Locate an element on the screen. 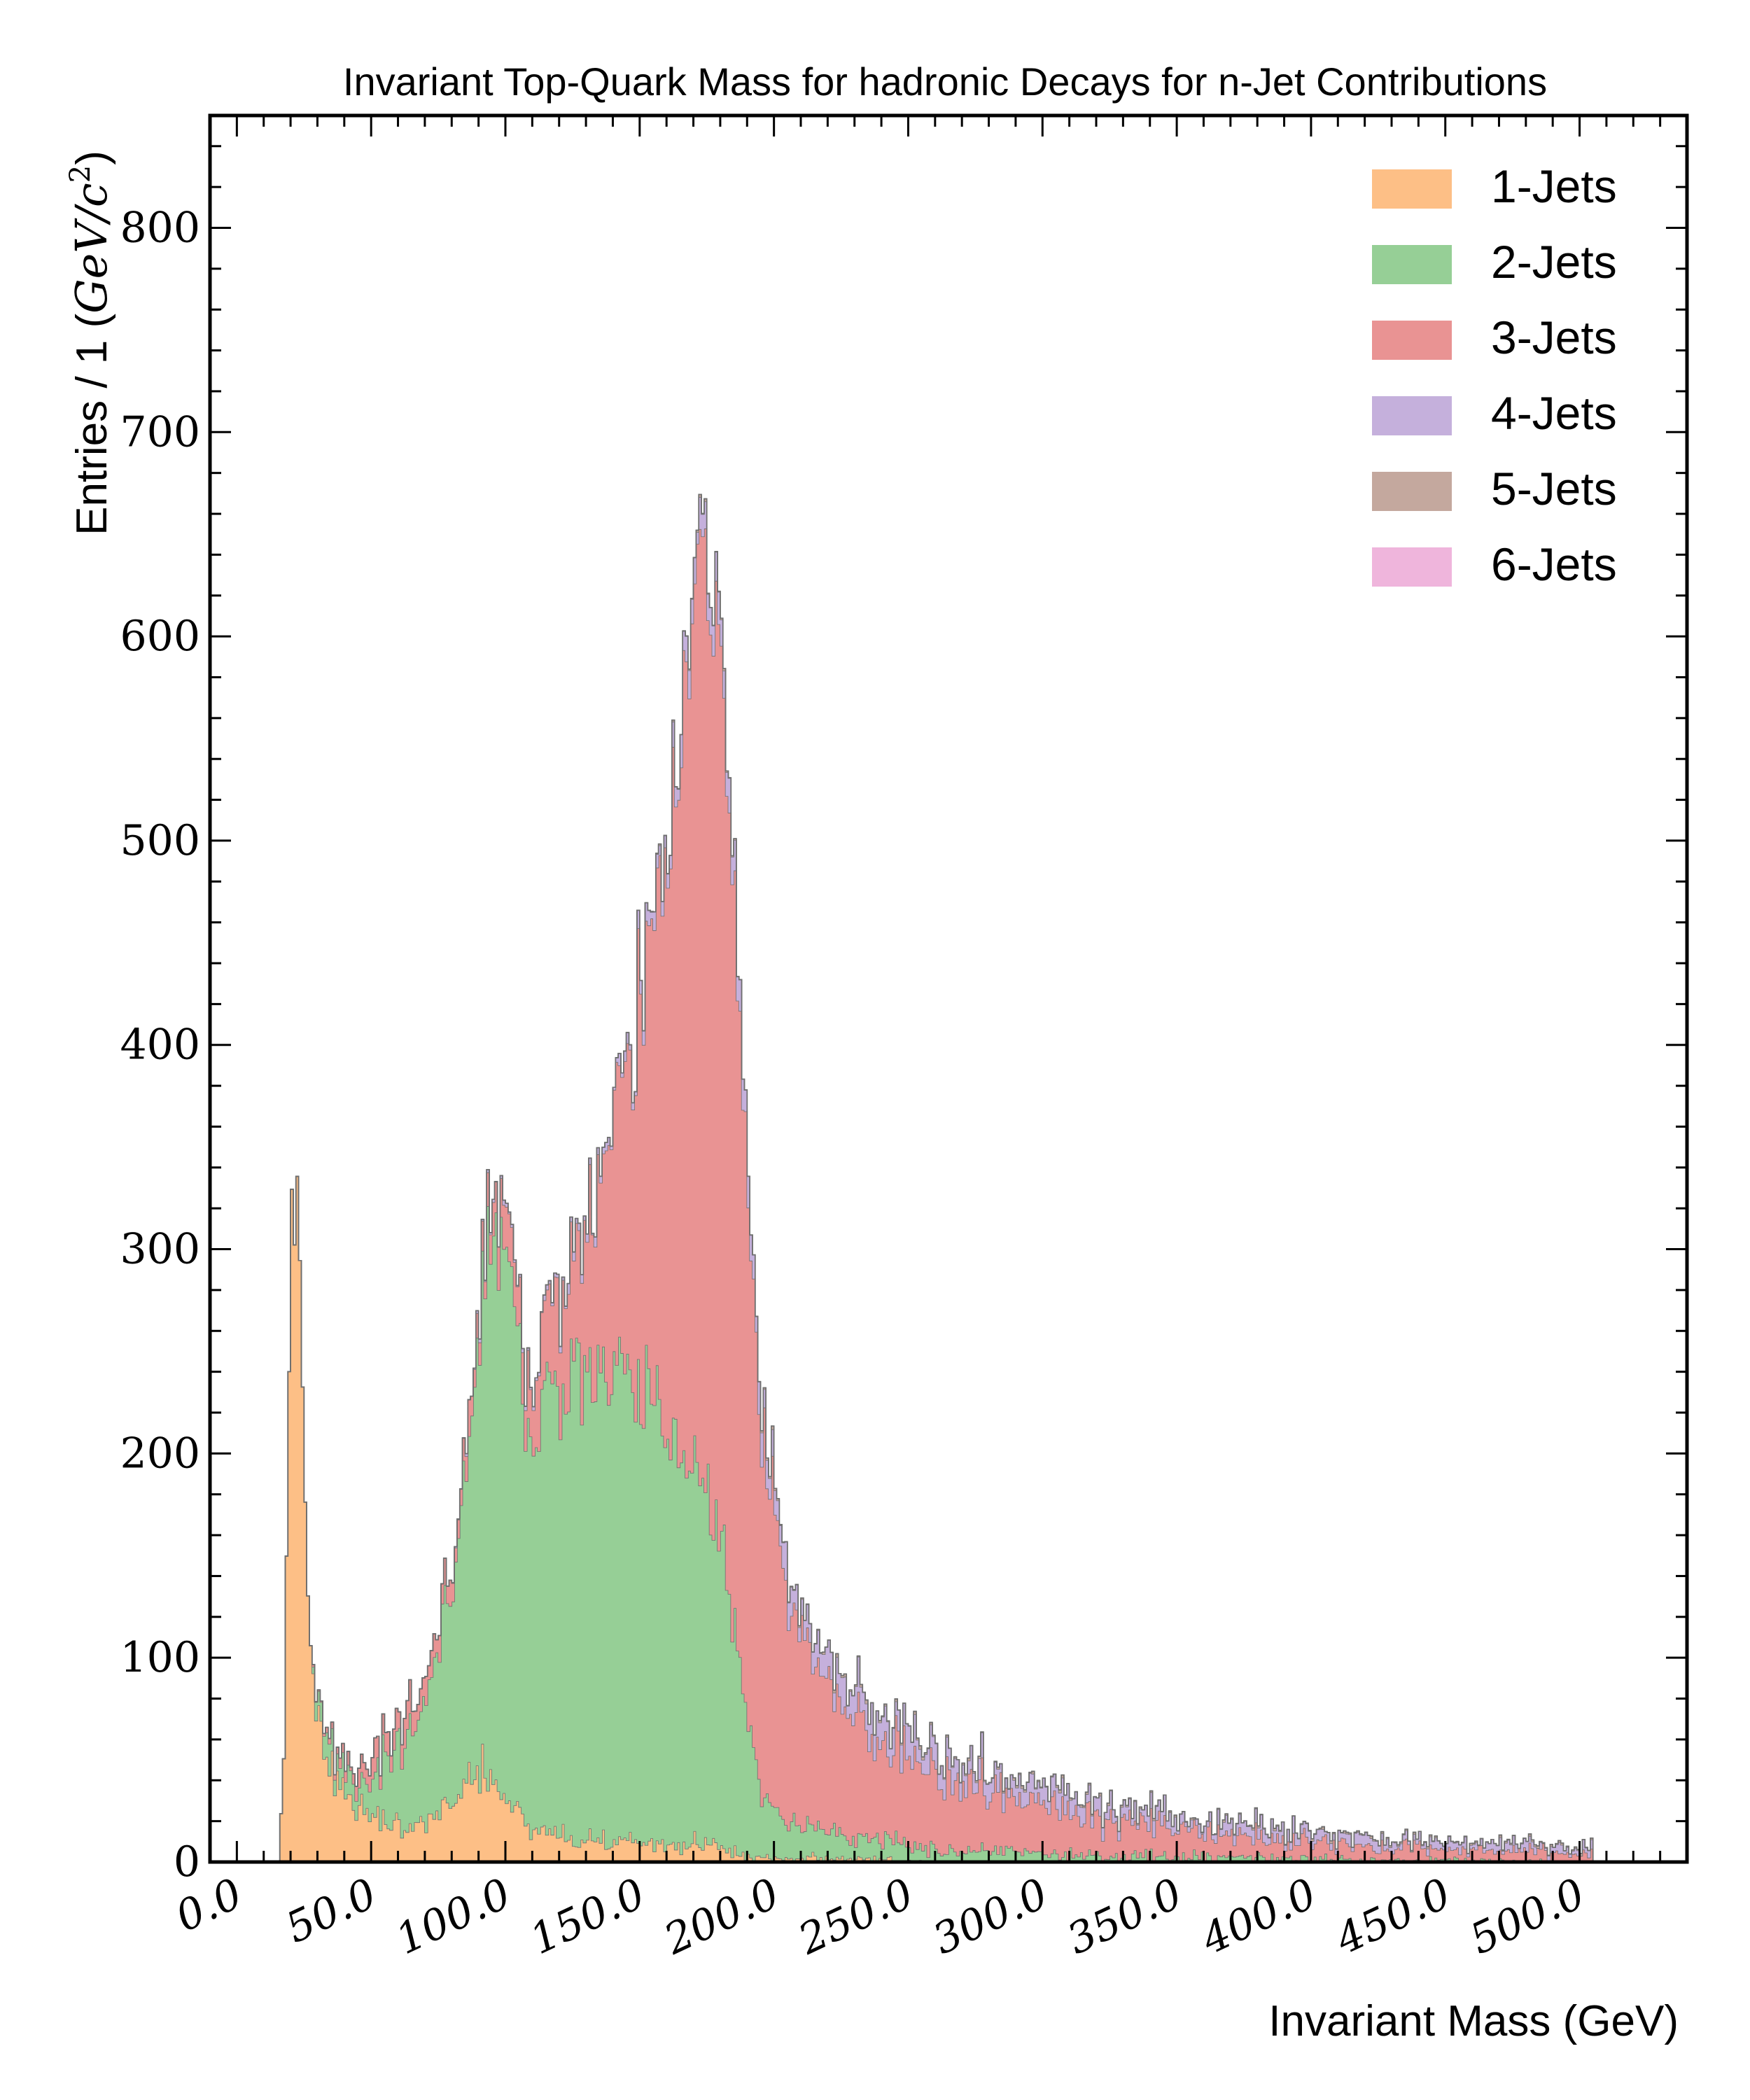 The width and height of the screenshot is (1750, 2100). y-axis-label-sup: 2 is located at coordinates (80, 174).